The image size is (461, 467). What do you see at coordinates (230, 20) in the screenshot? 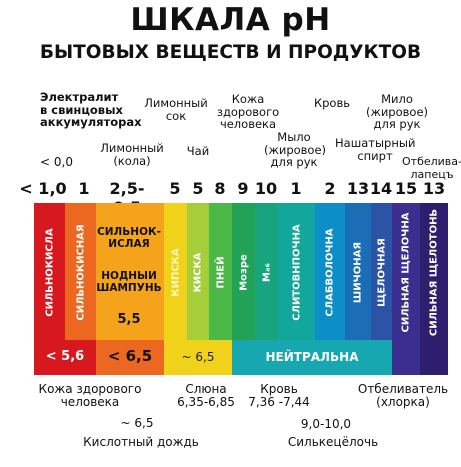
I see `chart-title: ШКАЛА рН` at bounding box center [230, 20].